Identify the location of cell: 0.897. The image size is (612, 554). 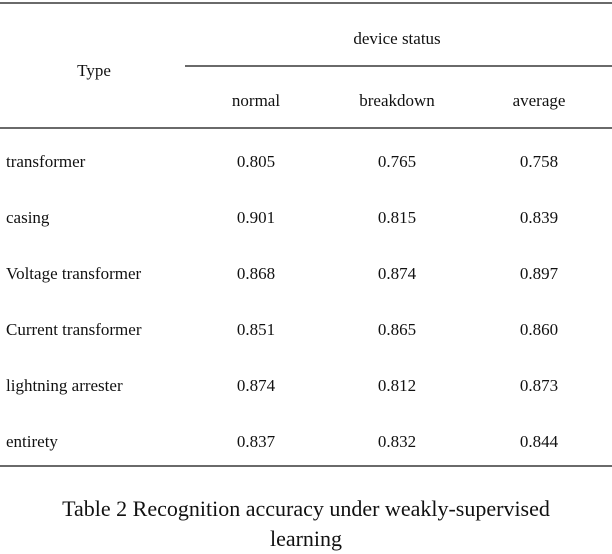
(539, 273).